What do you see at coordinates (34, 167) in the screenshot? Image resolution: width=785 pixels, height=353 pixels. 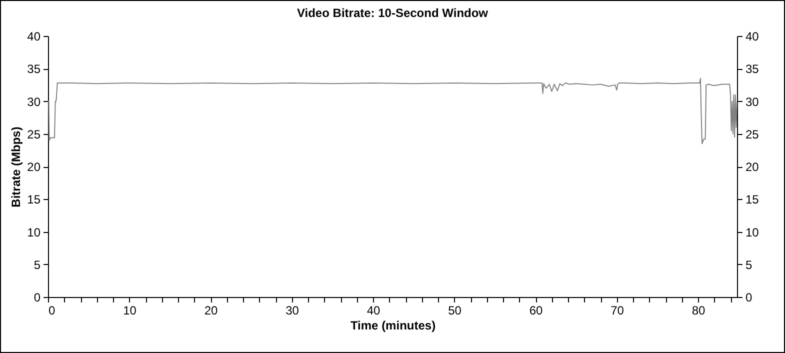 I see `y-tick-label: 20` at bounding box center [34, 167].